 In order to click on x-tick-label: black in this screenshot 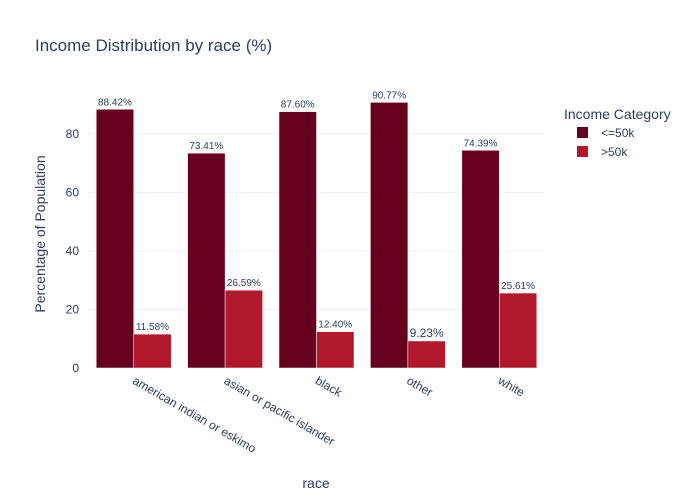, I will do `click(329, 386)`.